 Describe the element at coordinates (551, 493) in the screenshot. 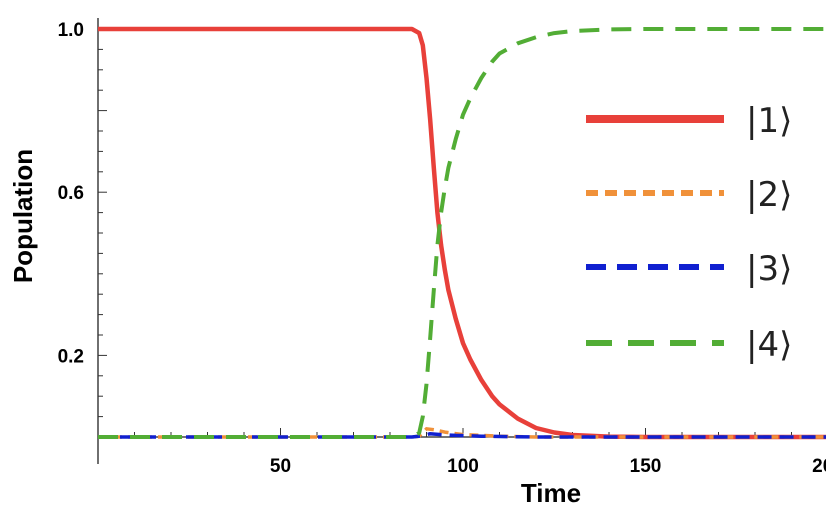

I see `x-axis-title: Time` at that location.